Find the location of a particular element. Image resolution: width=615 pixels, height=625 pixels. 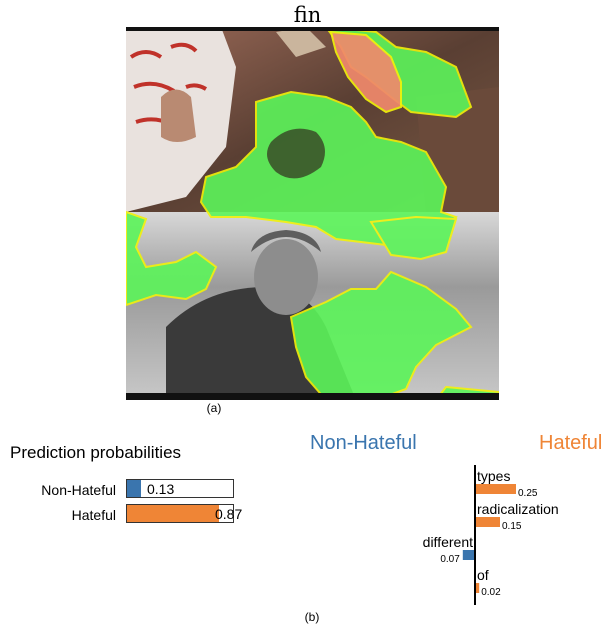

feature-word-different: different is located at coordinates (448, 542).